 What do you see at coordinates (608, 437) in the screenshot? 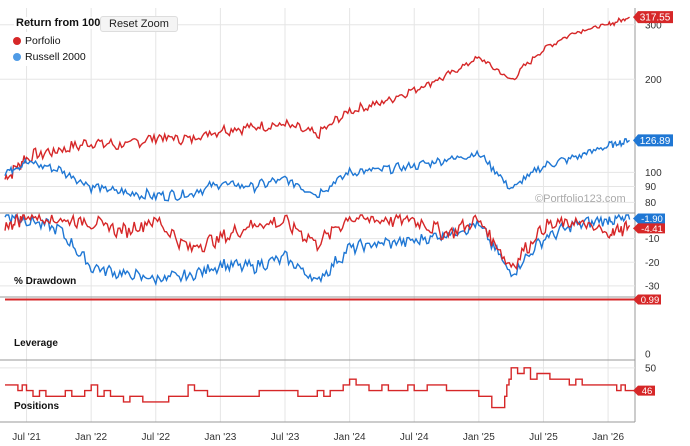
I see `x-tick-label: Jan '26` at bounding box center [608, 437].